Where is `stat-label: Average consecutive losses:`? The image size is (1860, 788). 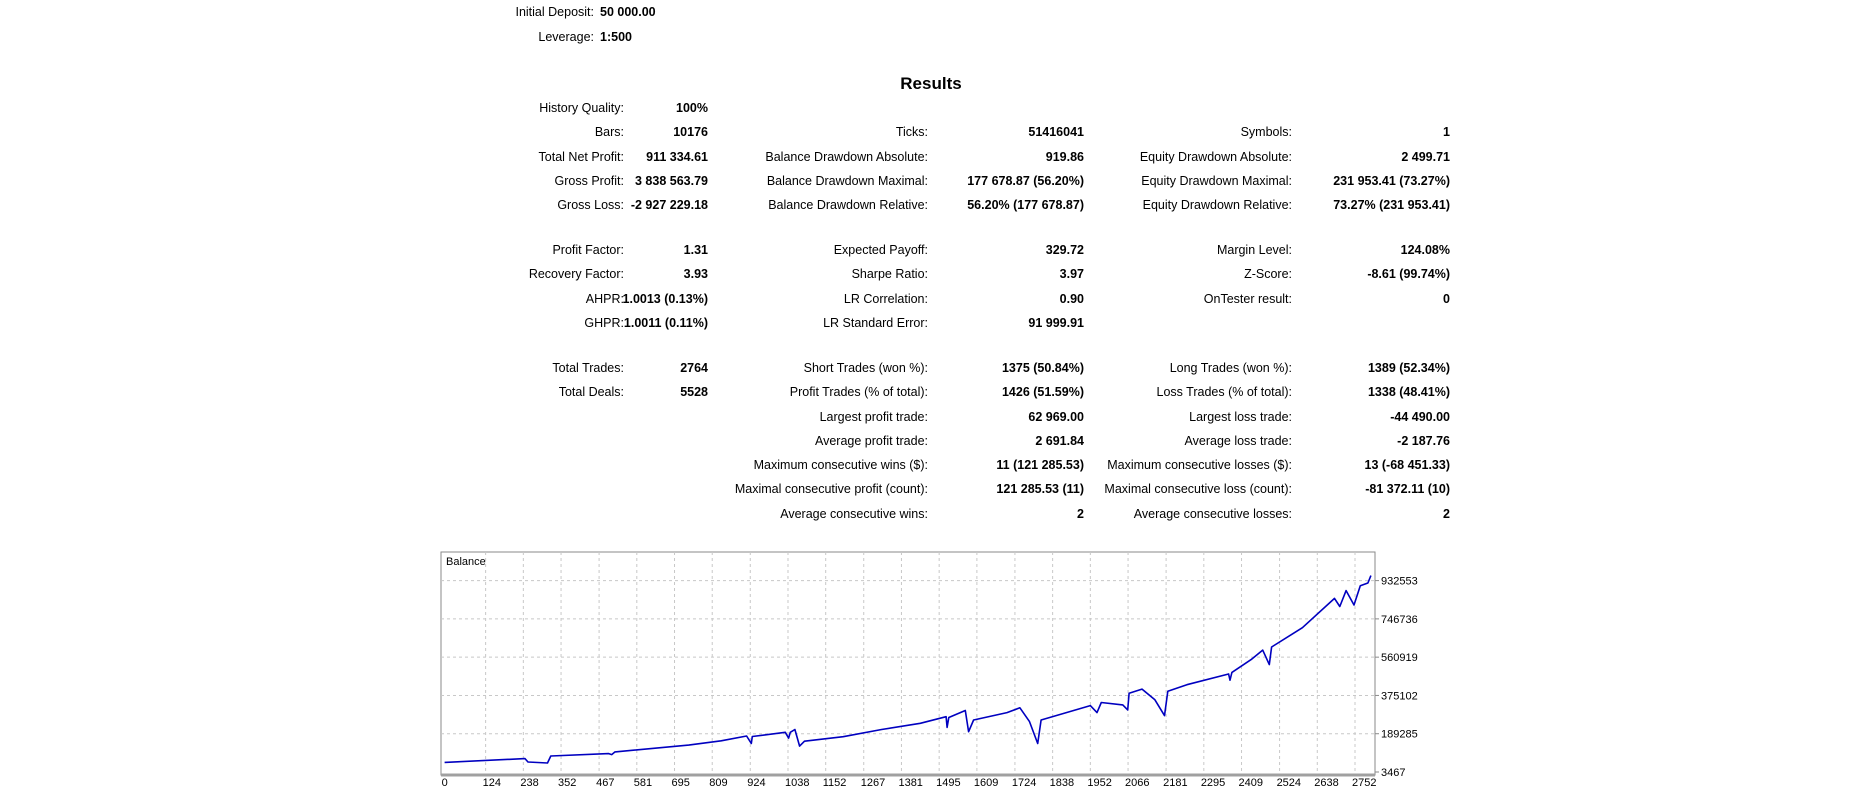 stat-label: Average consecutive losses: is located at coordinates (1212, 514).